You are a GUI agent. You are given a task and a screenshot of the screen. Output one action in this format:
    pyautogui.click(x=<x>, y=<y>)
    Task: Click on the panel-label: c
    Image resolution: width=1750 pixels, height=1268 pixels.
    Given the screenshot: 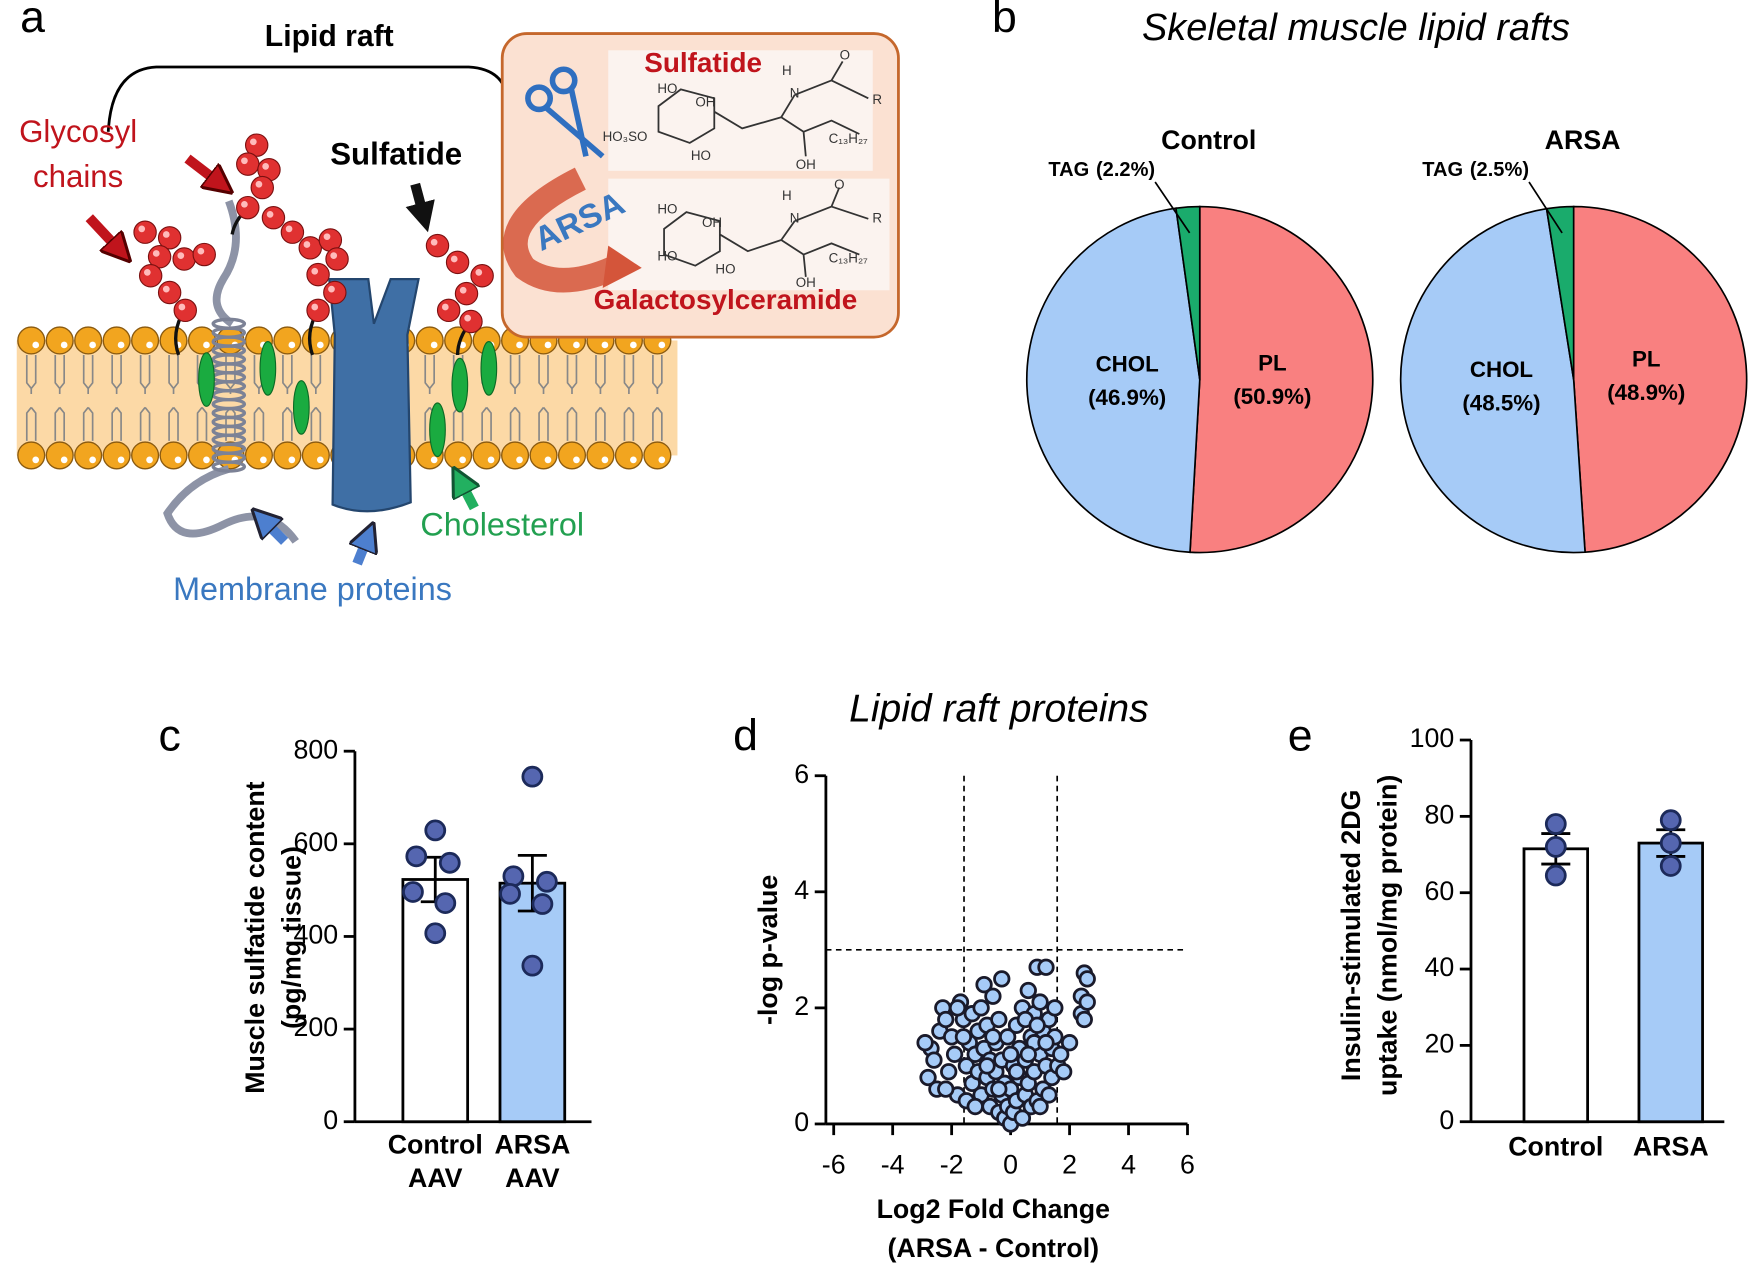 What is the action you would take?
    pyautogui.click(x=169, y=736)
    